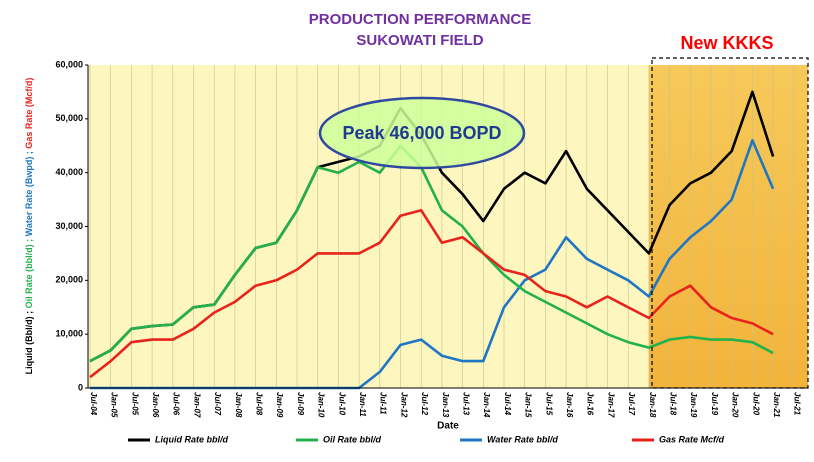 The image size is (814, 462). Describe the element at coordinates (29, 113) in the screenshot. I see `y-axis-label-part: Gas Rate (Mcf/d)` at that location.